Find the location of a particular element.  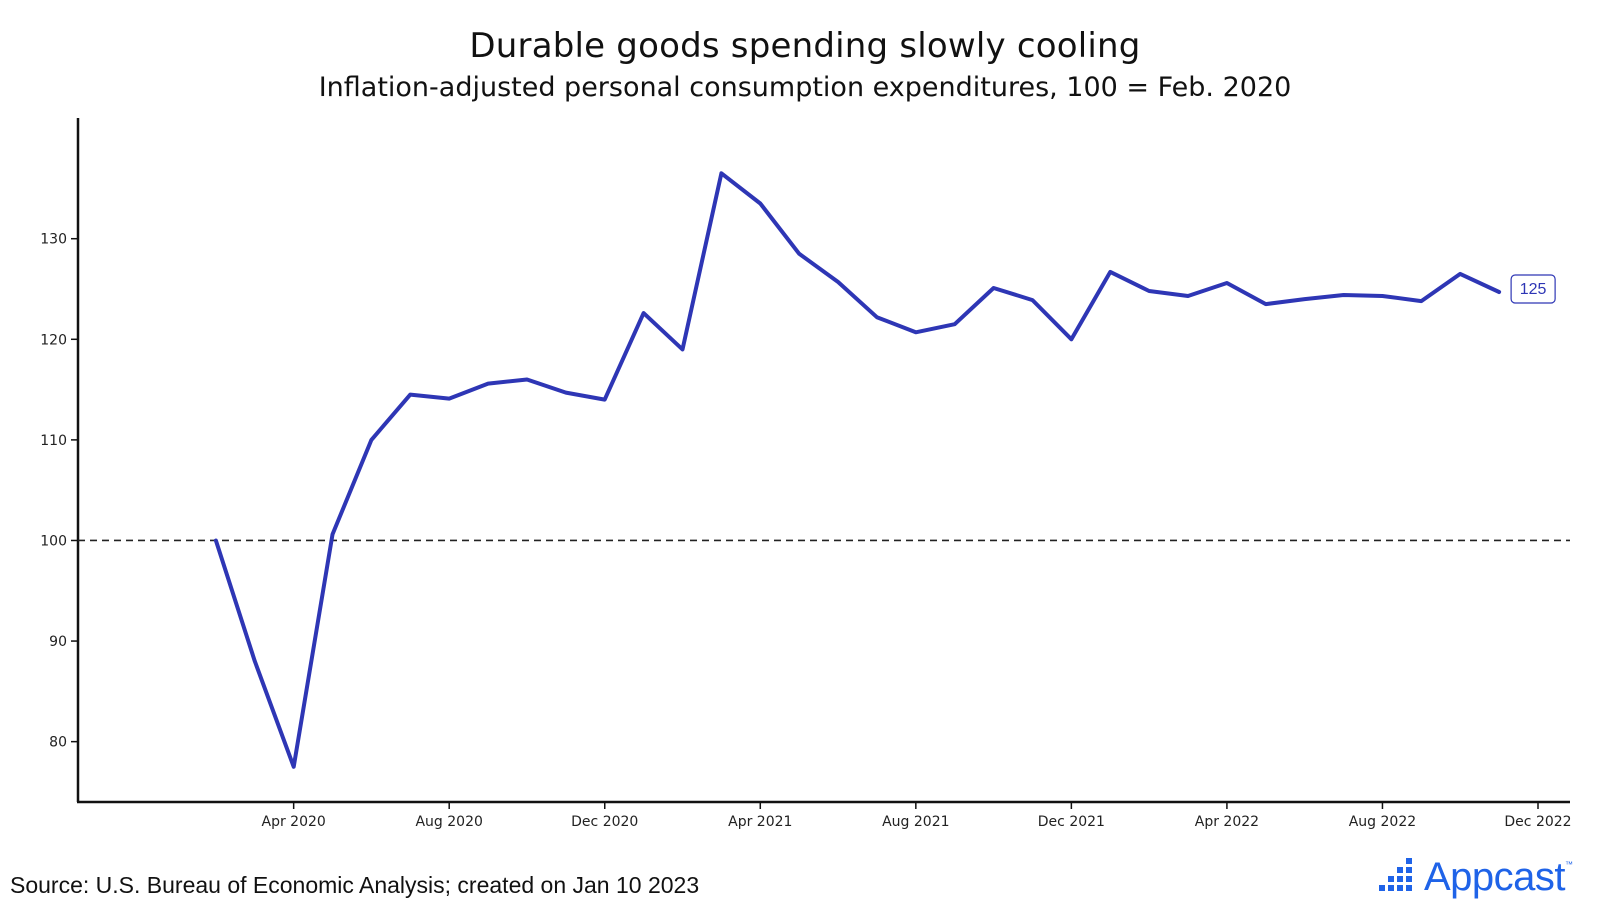

y-tick-label: 80 is located at coordinates (58, 743).